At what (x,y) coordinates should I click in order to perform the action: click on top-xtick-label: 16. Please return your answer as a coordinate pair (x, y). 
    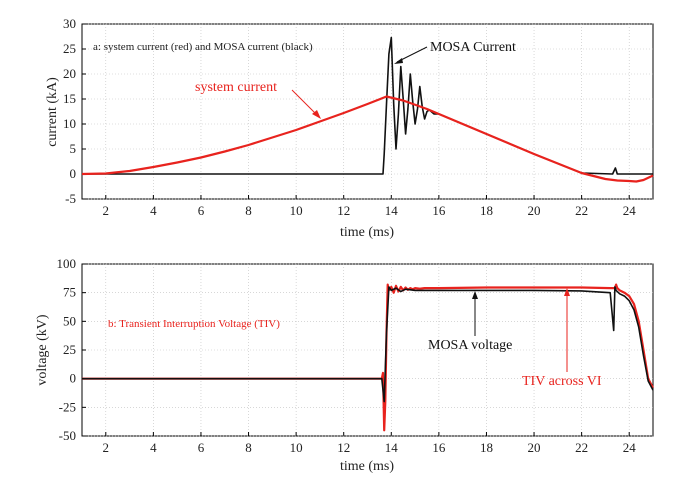
    Looking at the image, I should click on (439, 210).